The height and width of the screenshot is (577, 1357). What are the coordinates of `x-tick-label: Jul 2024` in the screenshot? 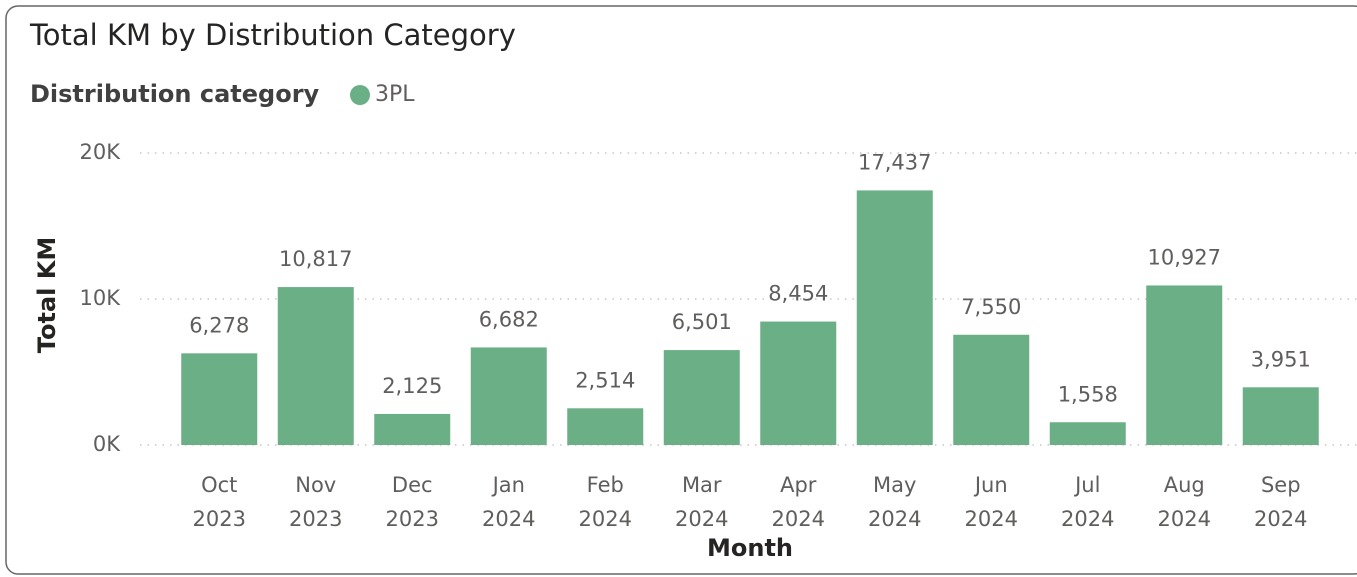 It's located at (1087, 502).